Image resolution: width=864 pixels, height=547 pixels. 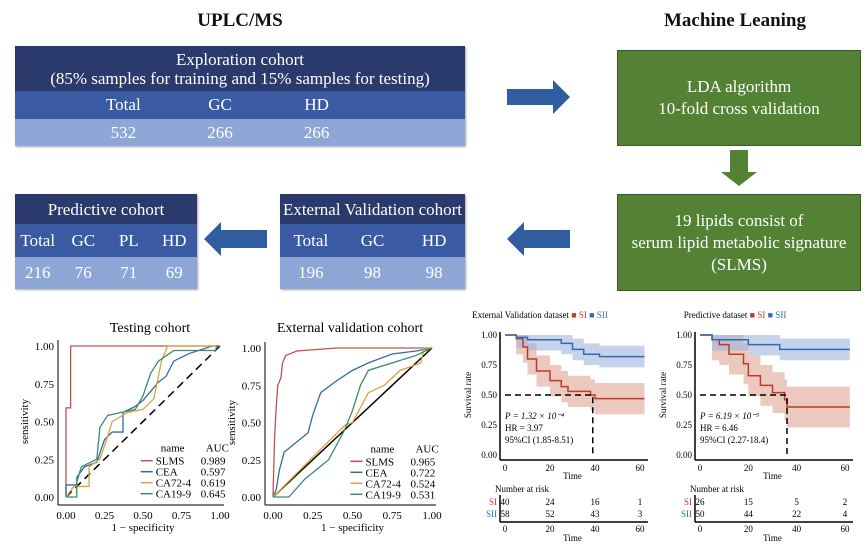 I want to click on risk-x-tick-label: 0, so click(x=505, y=529).